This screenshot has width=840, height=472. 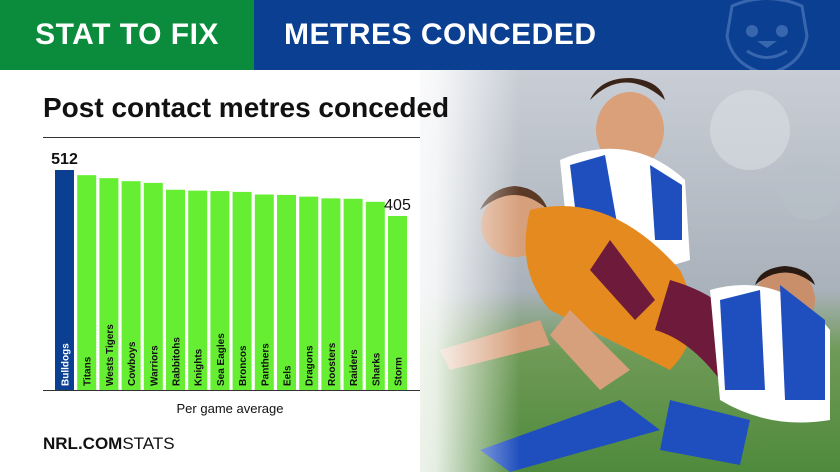 I want to click on category-label-cowboys: Cowboys, so click(x=132, y=363).